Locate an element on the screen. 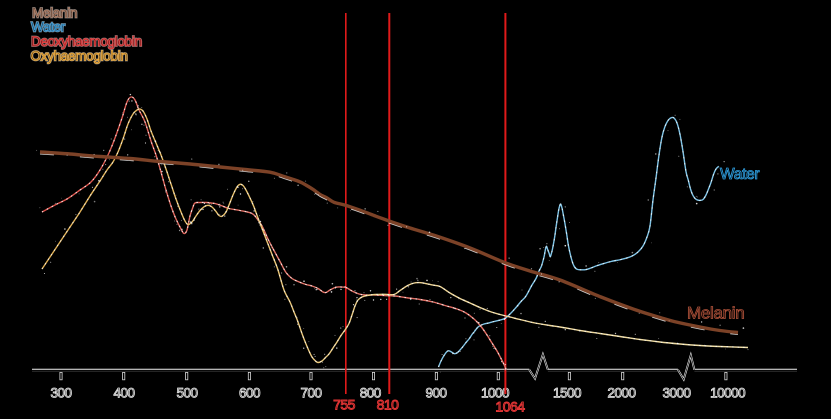 The width and height of the screenshot is (831, 419). svg-text: 2000 is located at coordinates (621, 393).